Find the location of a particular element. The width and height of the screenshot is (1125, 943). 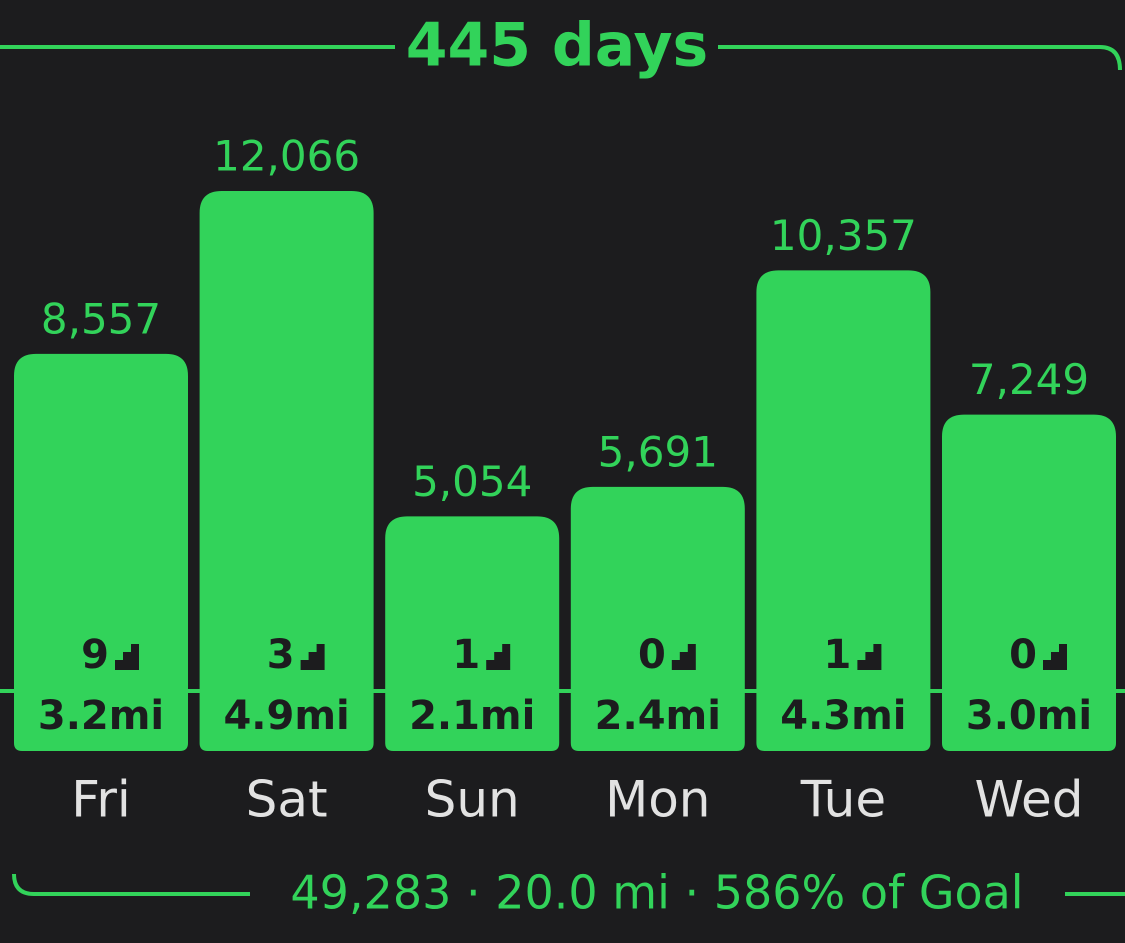

distance-label: 2.4mi is located at coordinates (658, 716).